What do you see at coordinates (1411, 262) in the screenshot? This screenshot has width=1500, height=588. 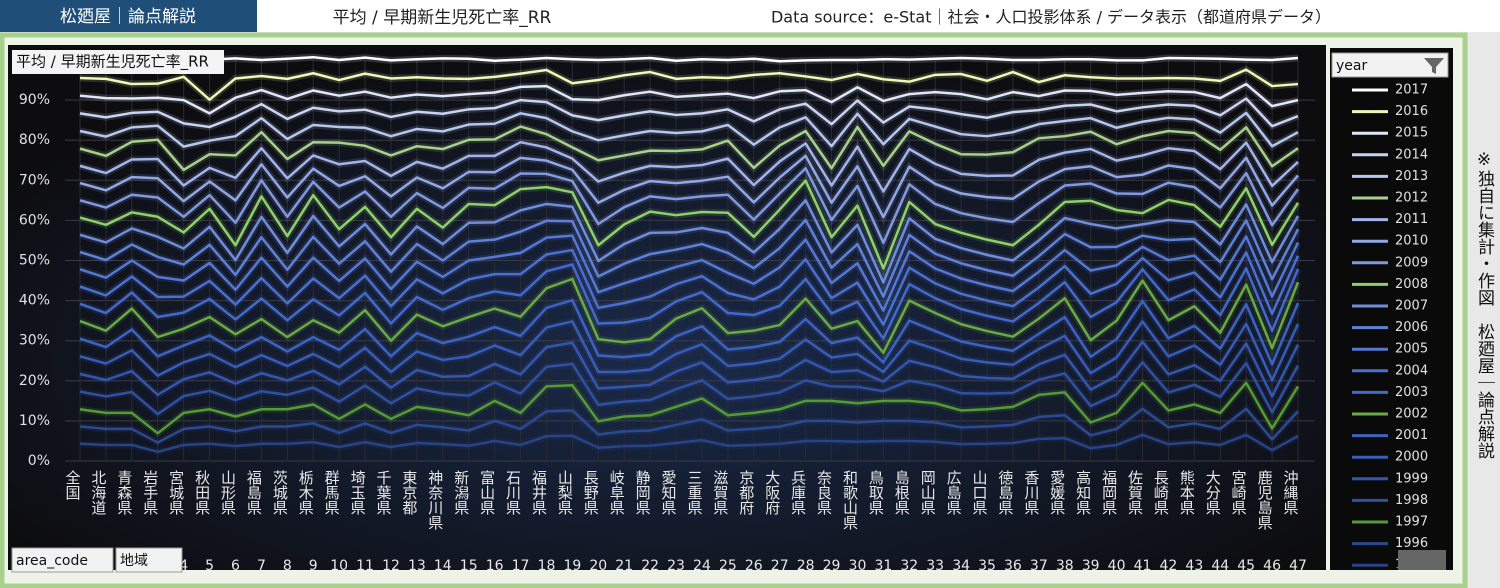 I see `legend-label: 2009` at bounding box center [1411, 262].